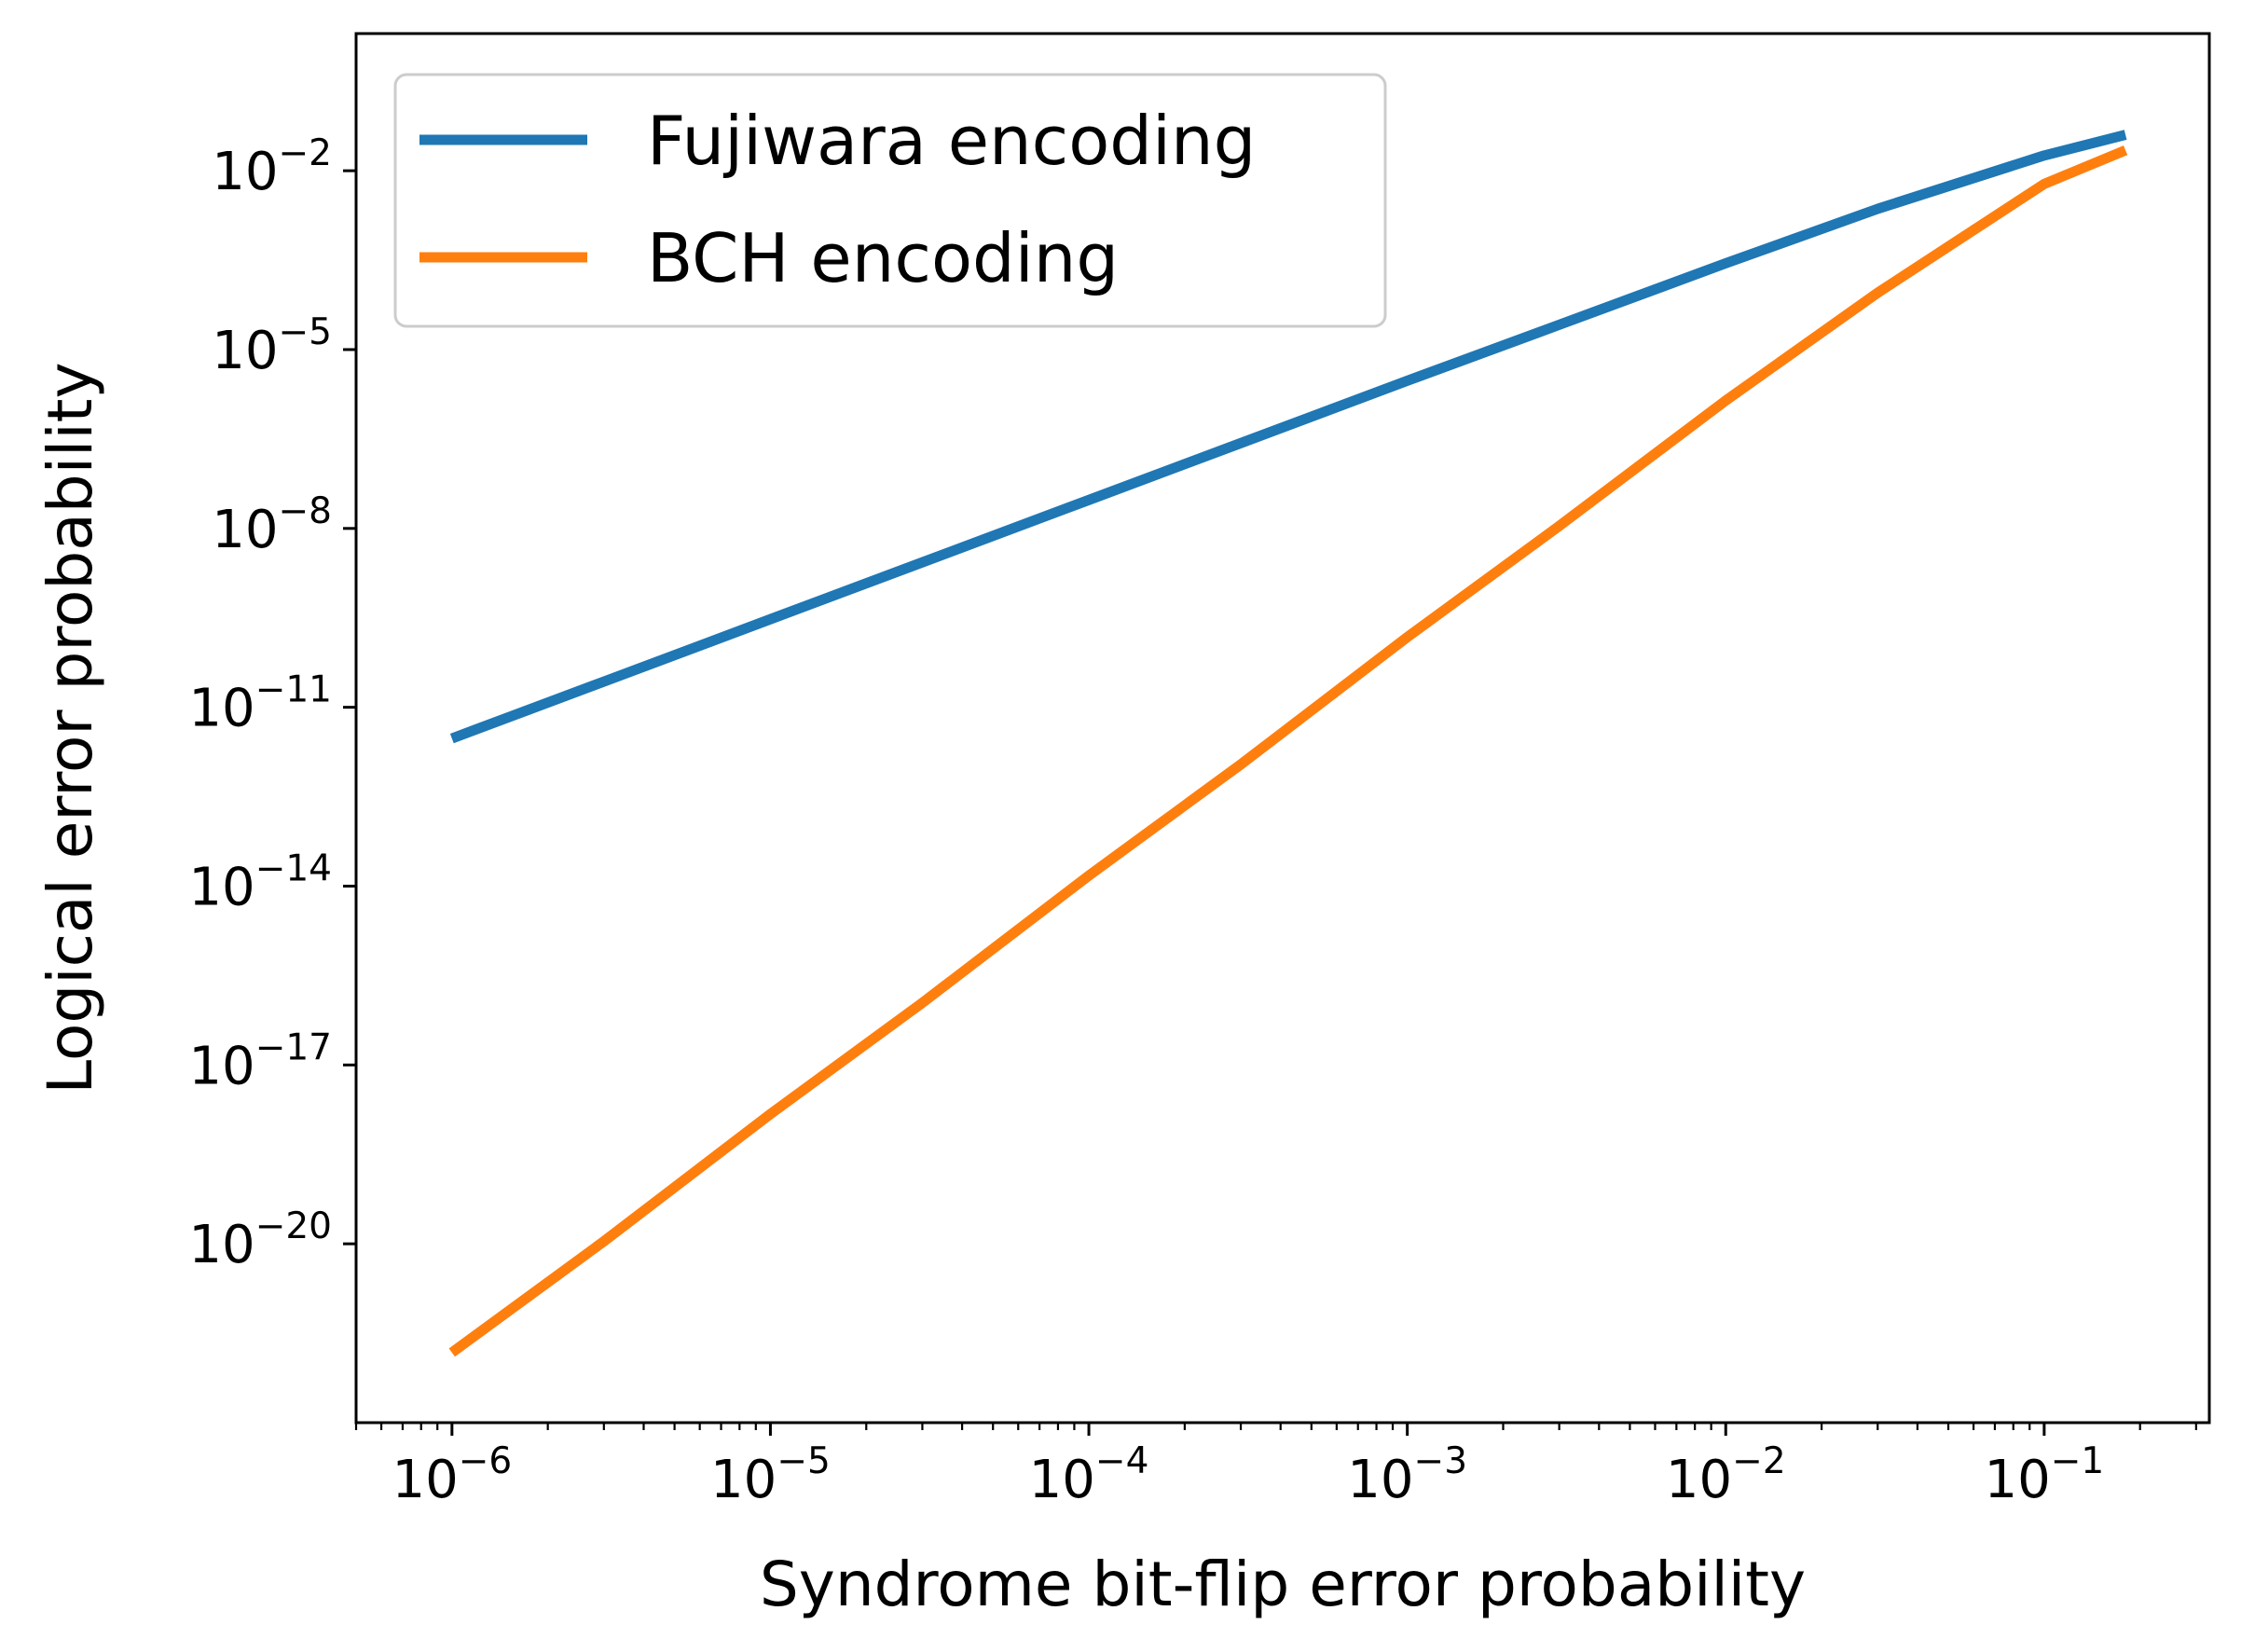  I want to click on y-tick-label: 10⁻⁸, so click(272, 525).